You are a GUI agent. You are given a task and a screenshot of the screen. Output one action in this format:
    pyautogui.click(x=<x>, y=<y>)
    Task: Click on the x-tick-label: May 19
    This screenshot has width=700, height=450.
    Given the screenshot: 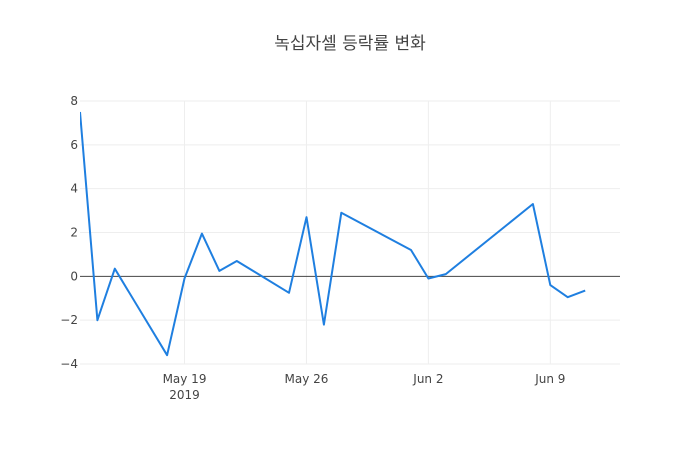 What is the action you would take?
    pyautogui.click(x=185, y=379)
    